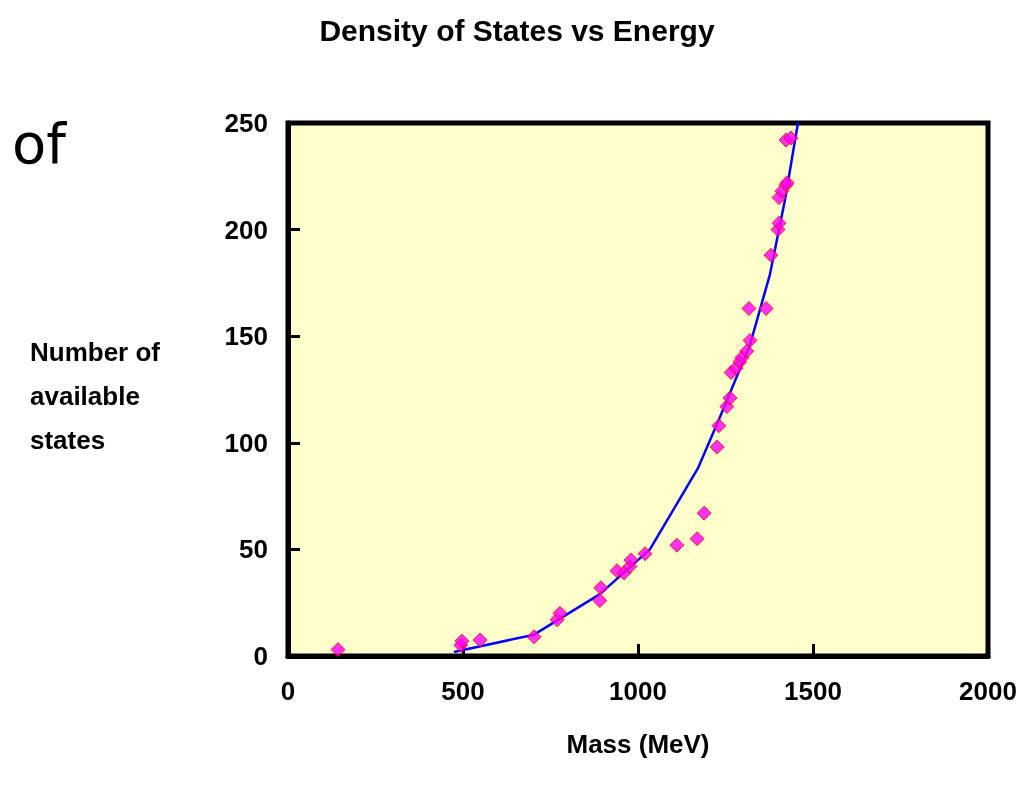 This screenshot has height=786, width=1034. I want to click on x-tick-label: 2000, so click(988, 691).